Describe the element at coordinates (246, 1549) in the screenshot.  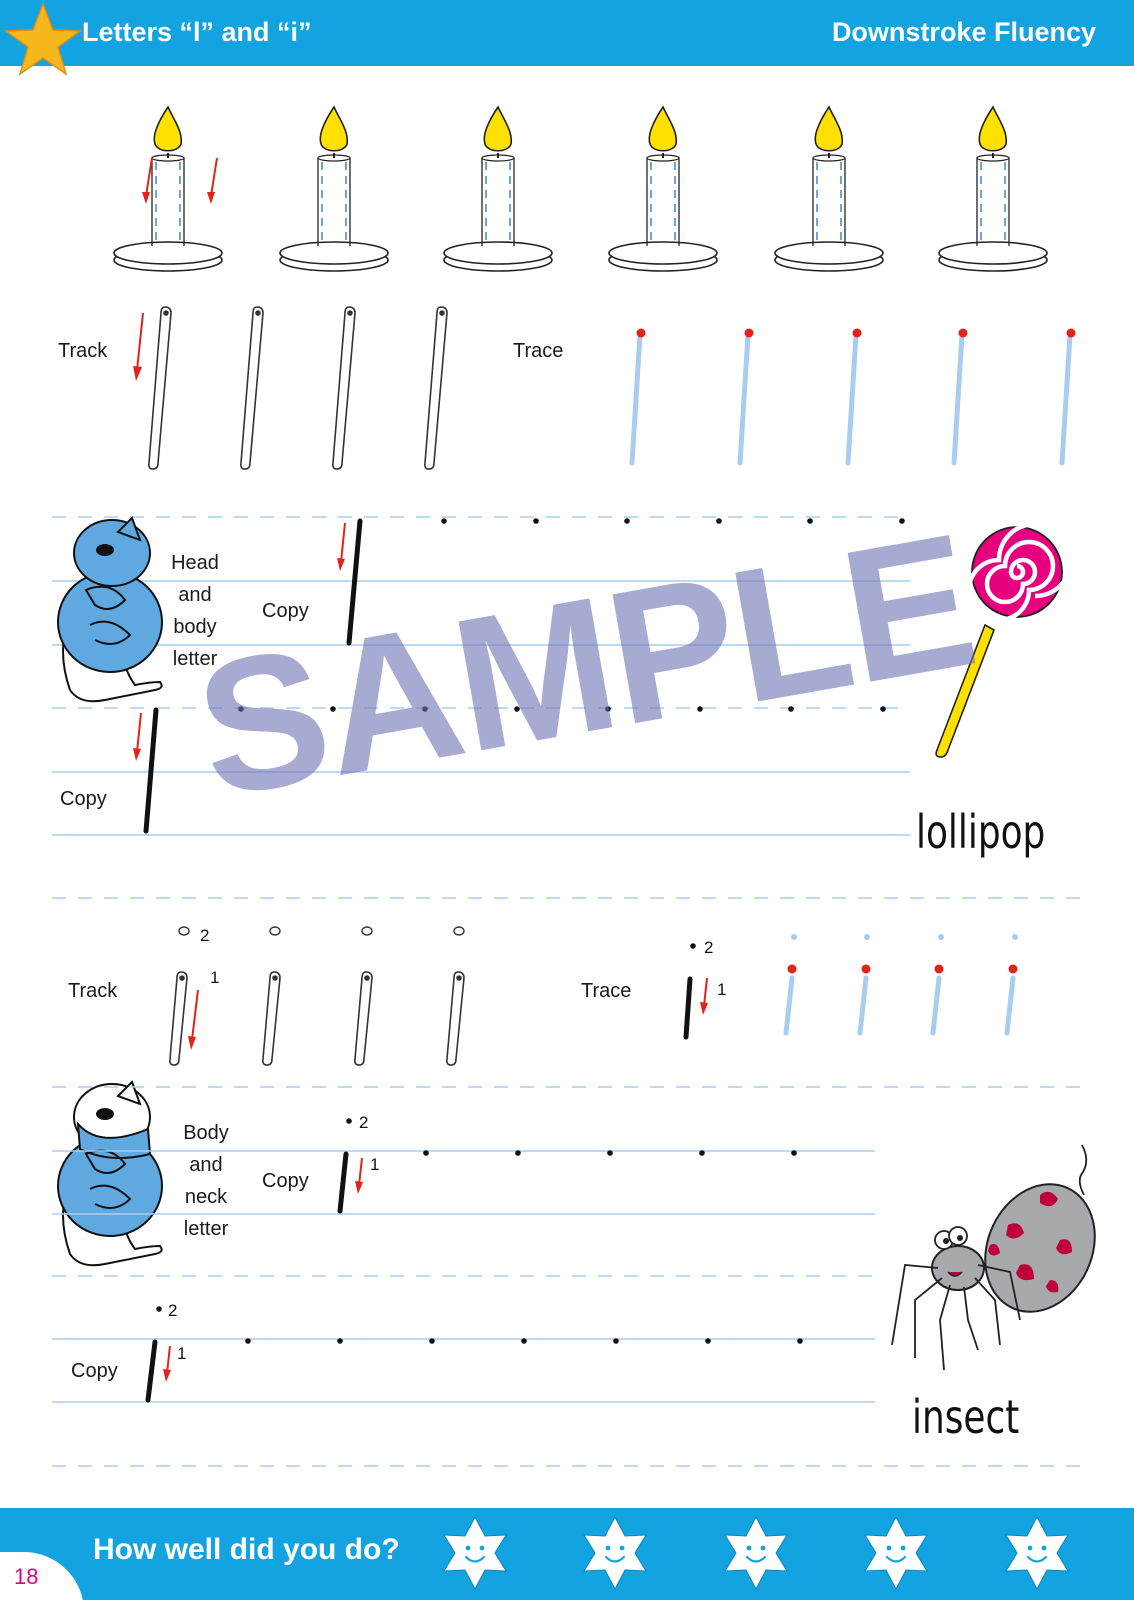
I see `self-assessment-question: How well did you do?` at that location.